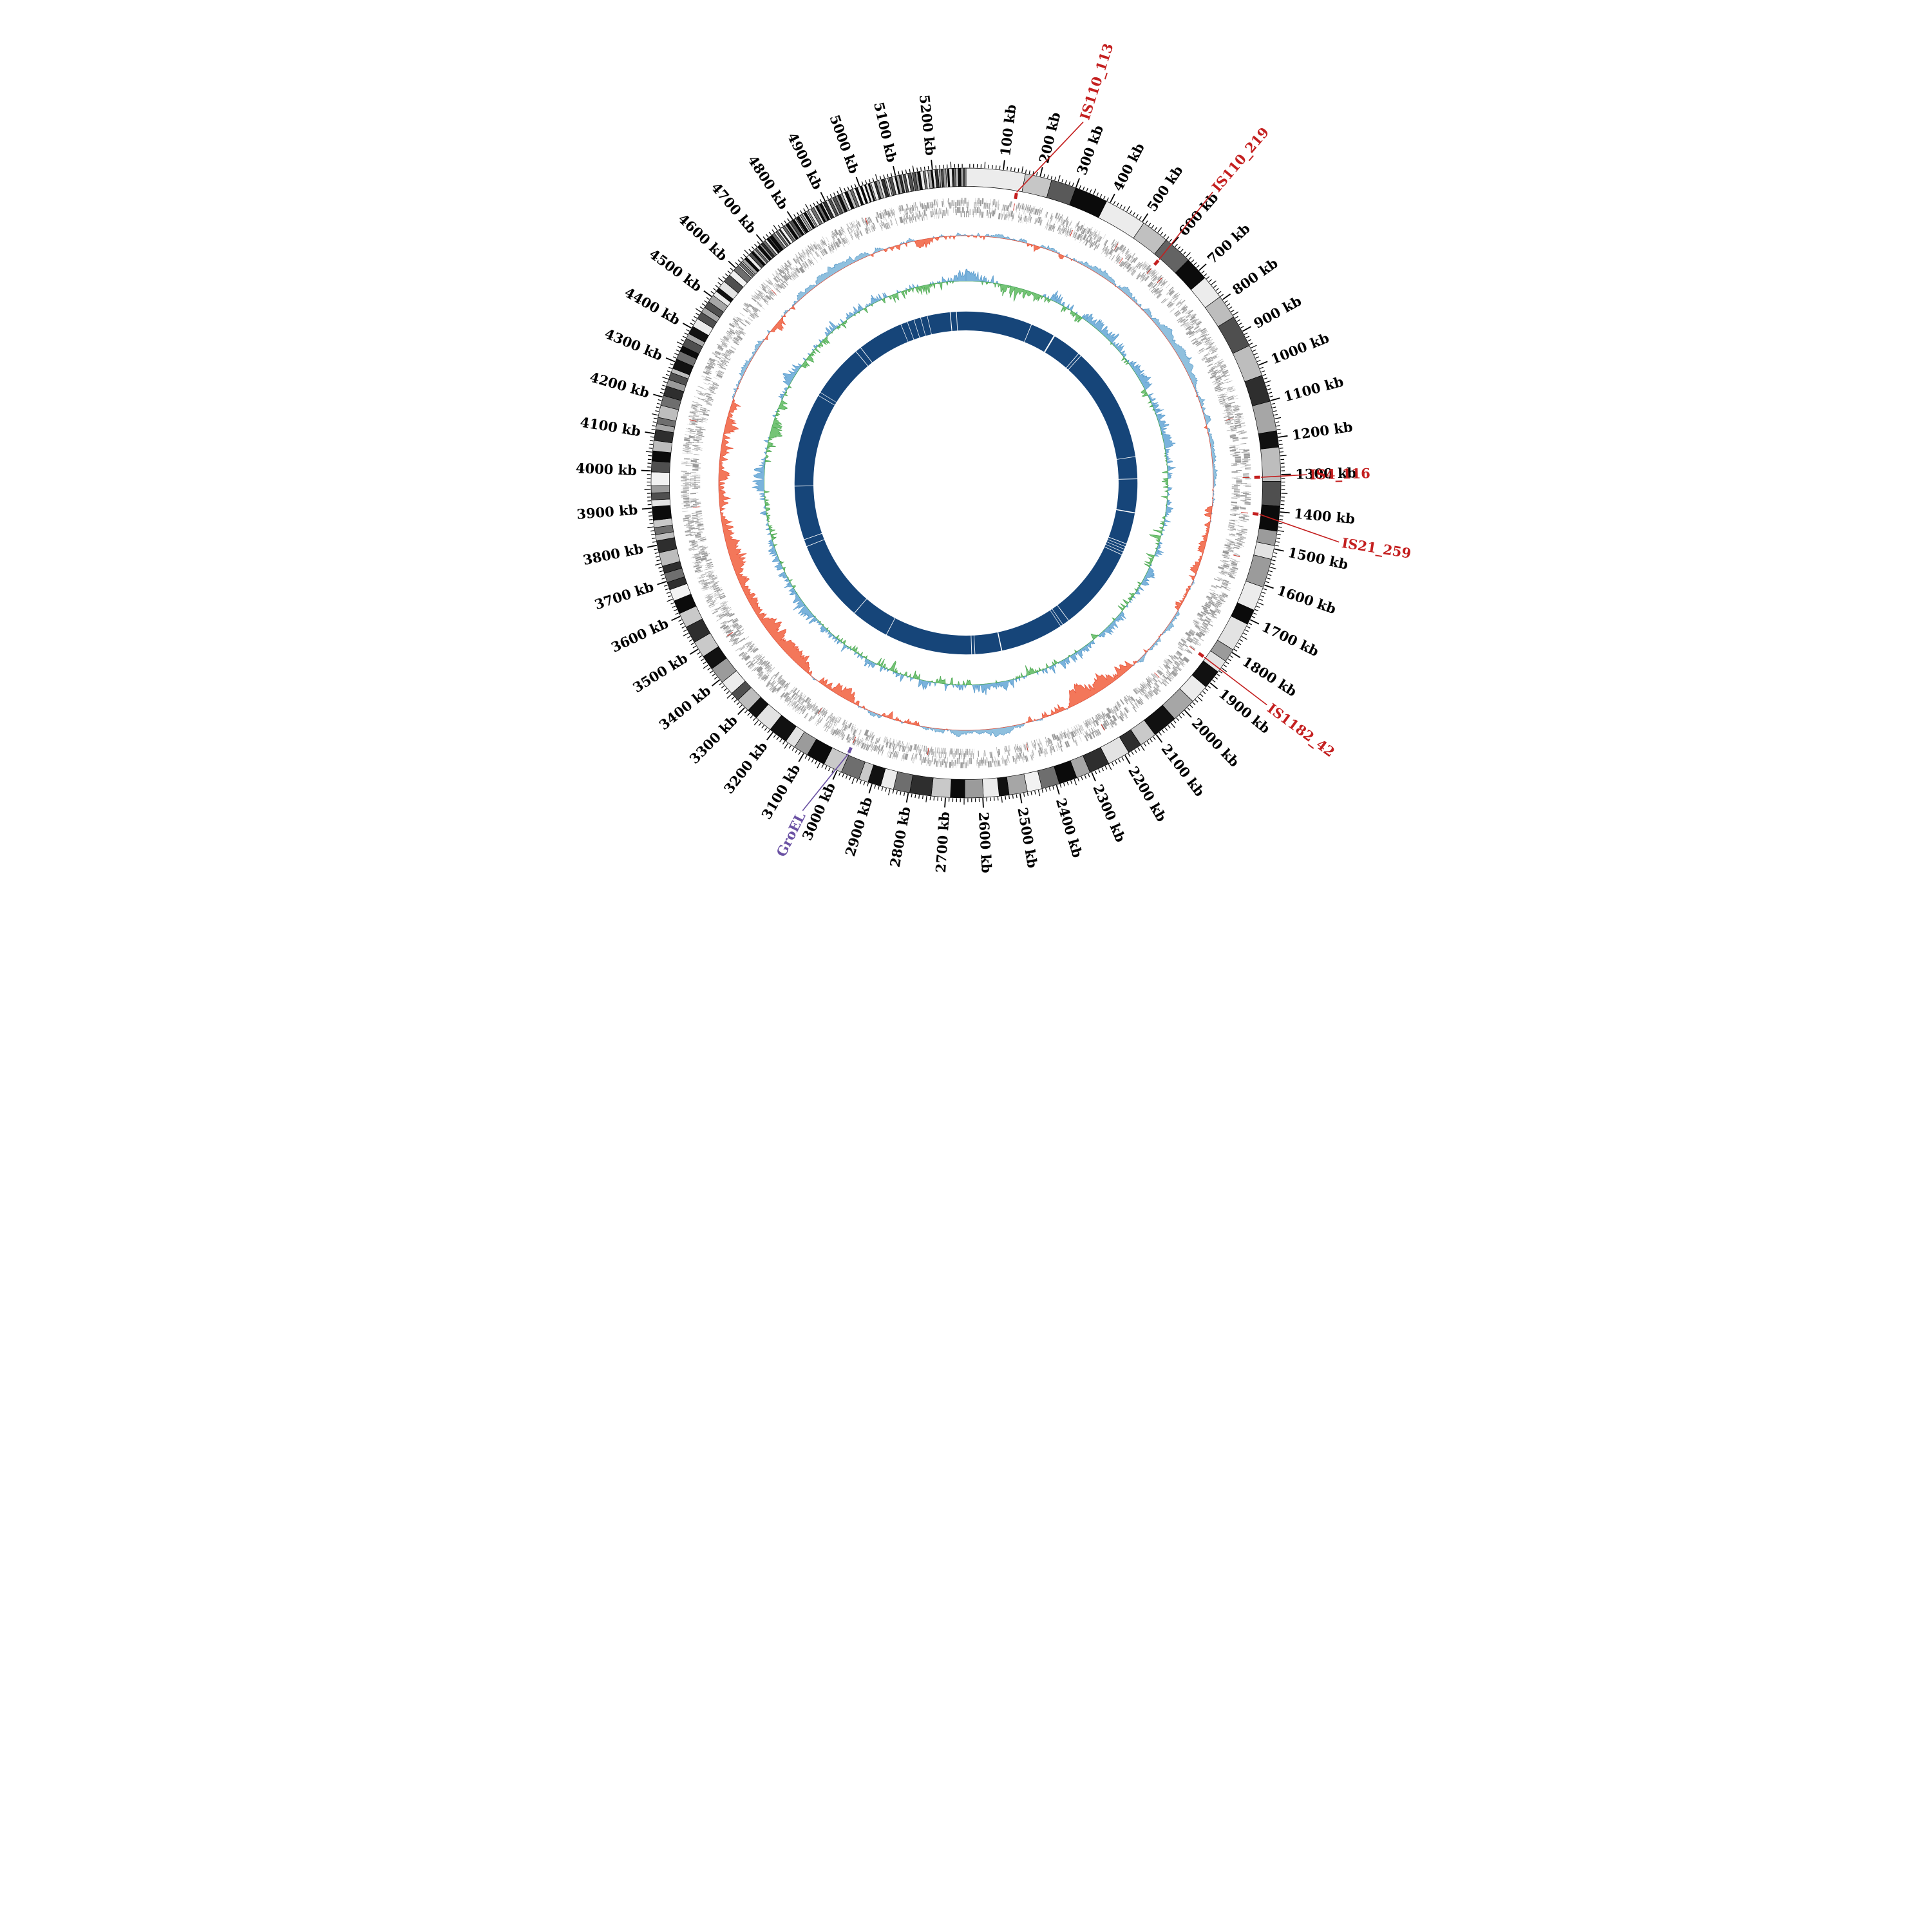 The image size is (1932, 1932). Describe the element at coordinates (746, 768) in the screenshot. I see `position-label: 3200 kb` at that location.